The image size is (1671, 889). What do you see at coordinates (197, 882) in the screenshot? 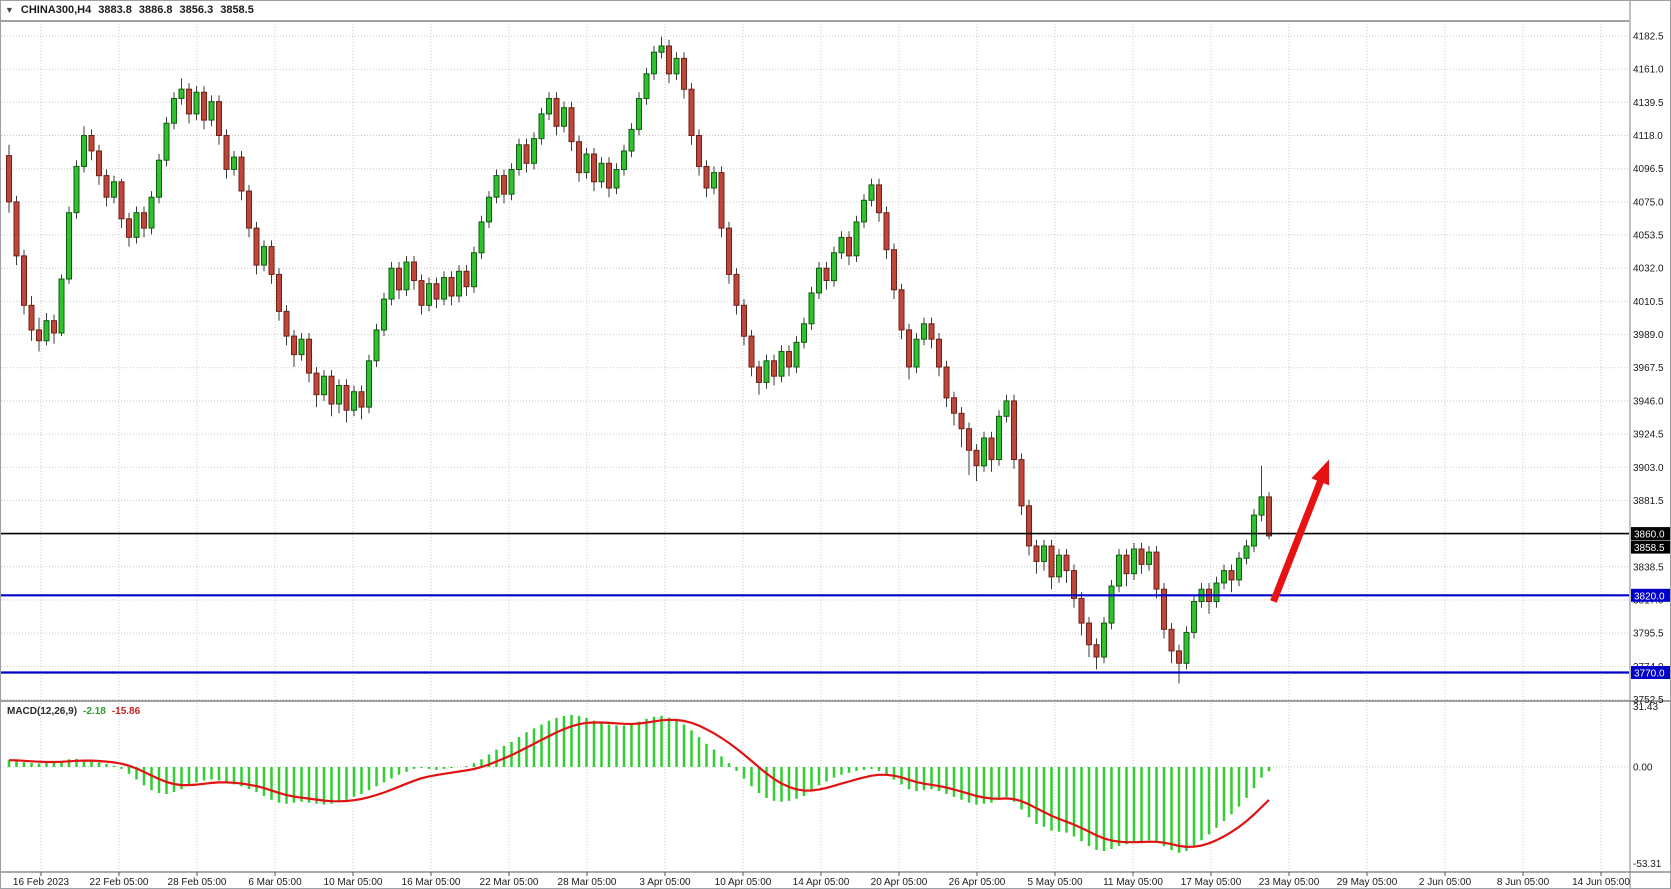
I see `time-axis-label: 28 Feb 05:00` at bounding box center [197, 882].